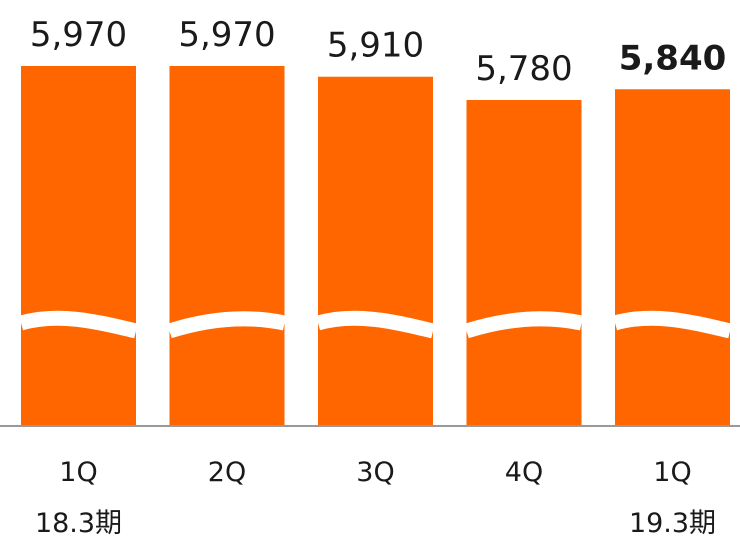 This screenshot has width=740, height=537. I want to click on category-label: 2Q, so click(227, 472).